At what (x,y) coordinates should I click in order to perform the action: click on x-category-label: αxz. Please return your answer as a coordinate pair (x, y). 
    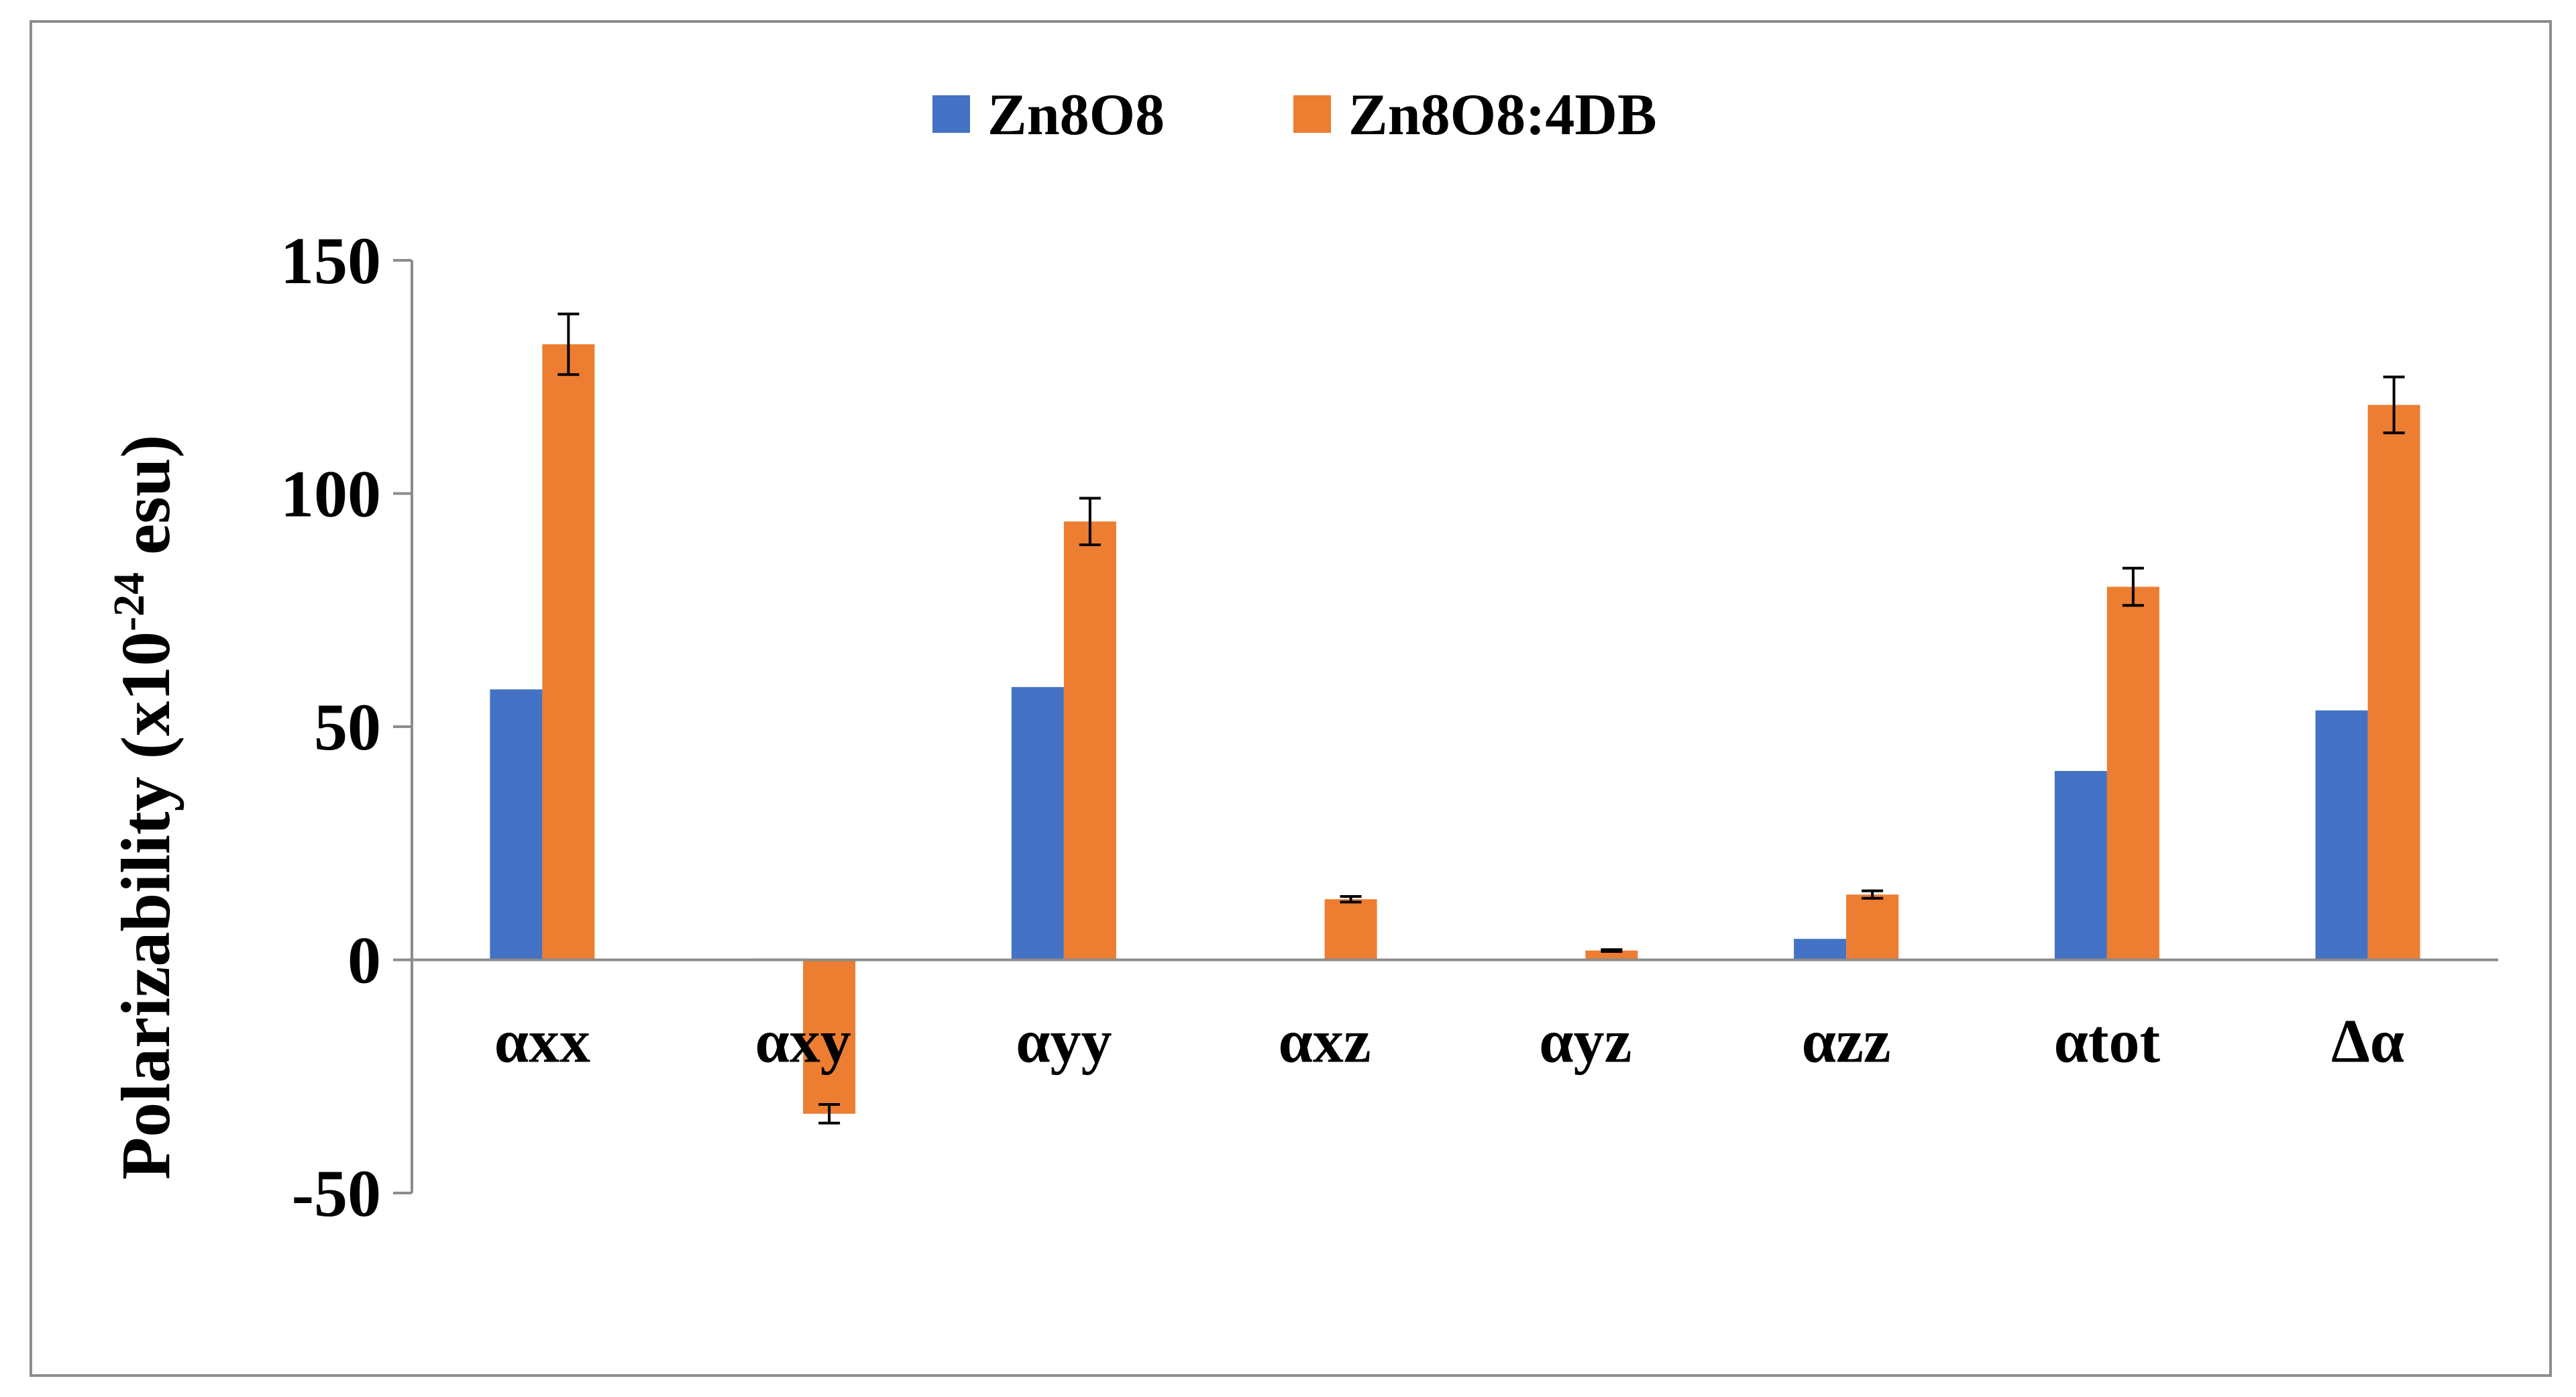
    Looking at the image, I should click on (1325, 1042).